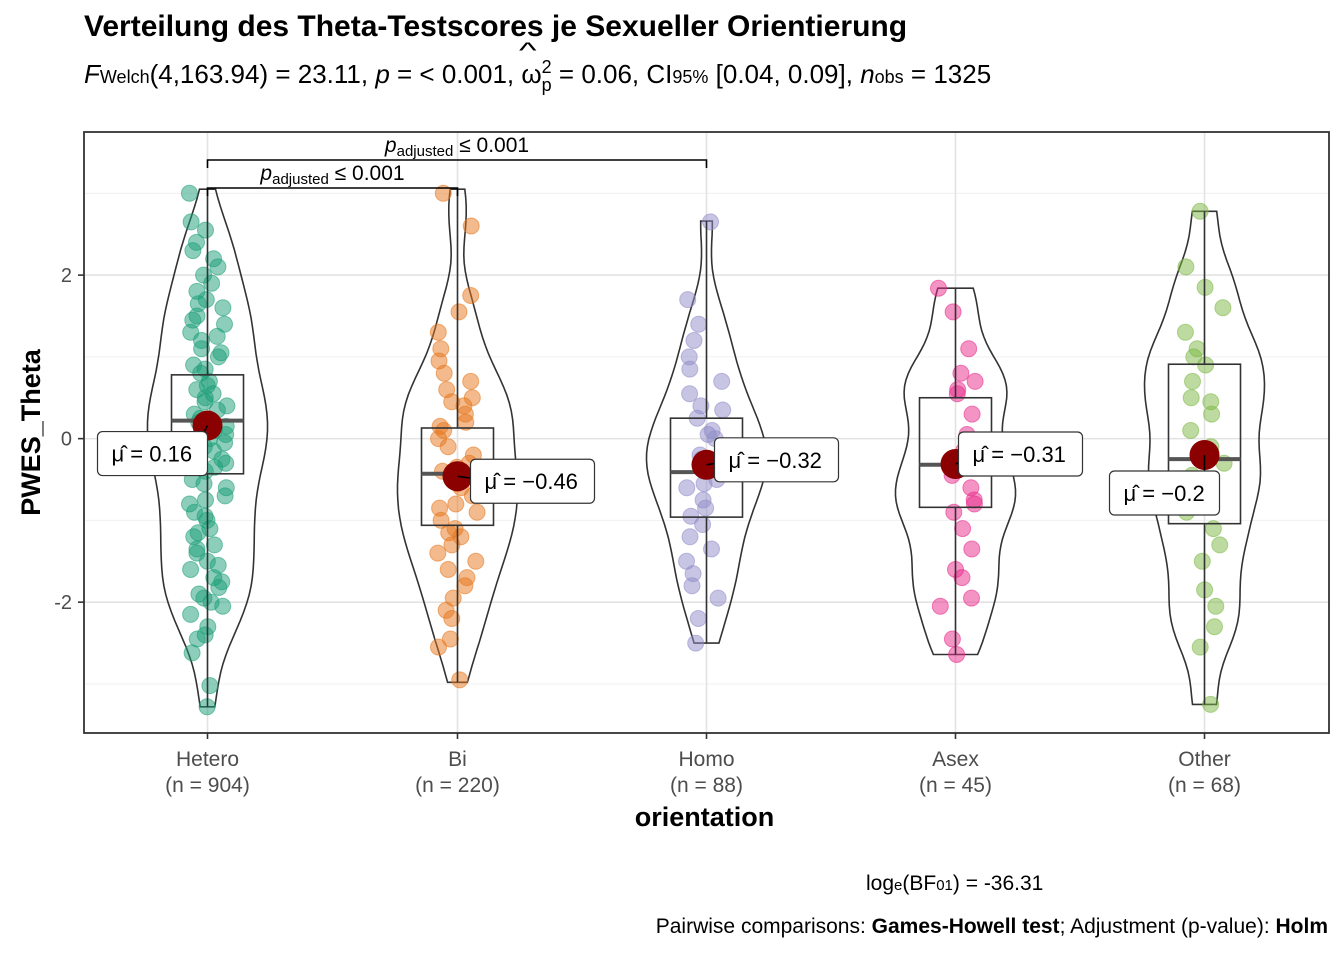 The image size is (1344, 960). Describe the element at coordinates (457, 785) in the screenshot. I see `x-tick-count: (n = 220)` at that location.